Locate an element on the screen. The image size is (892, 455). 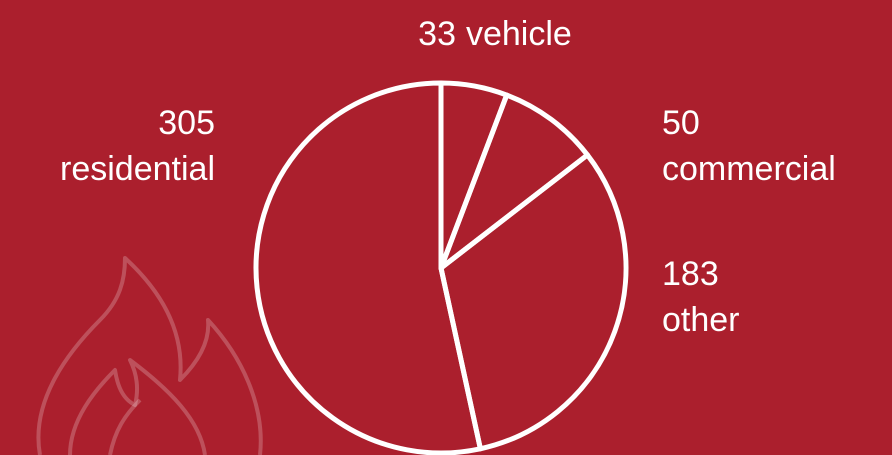
slice-category-label: residential is located at coordinates (137, 169).